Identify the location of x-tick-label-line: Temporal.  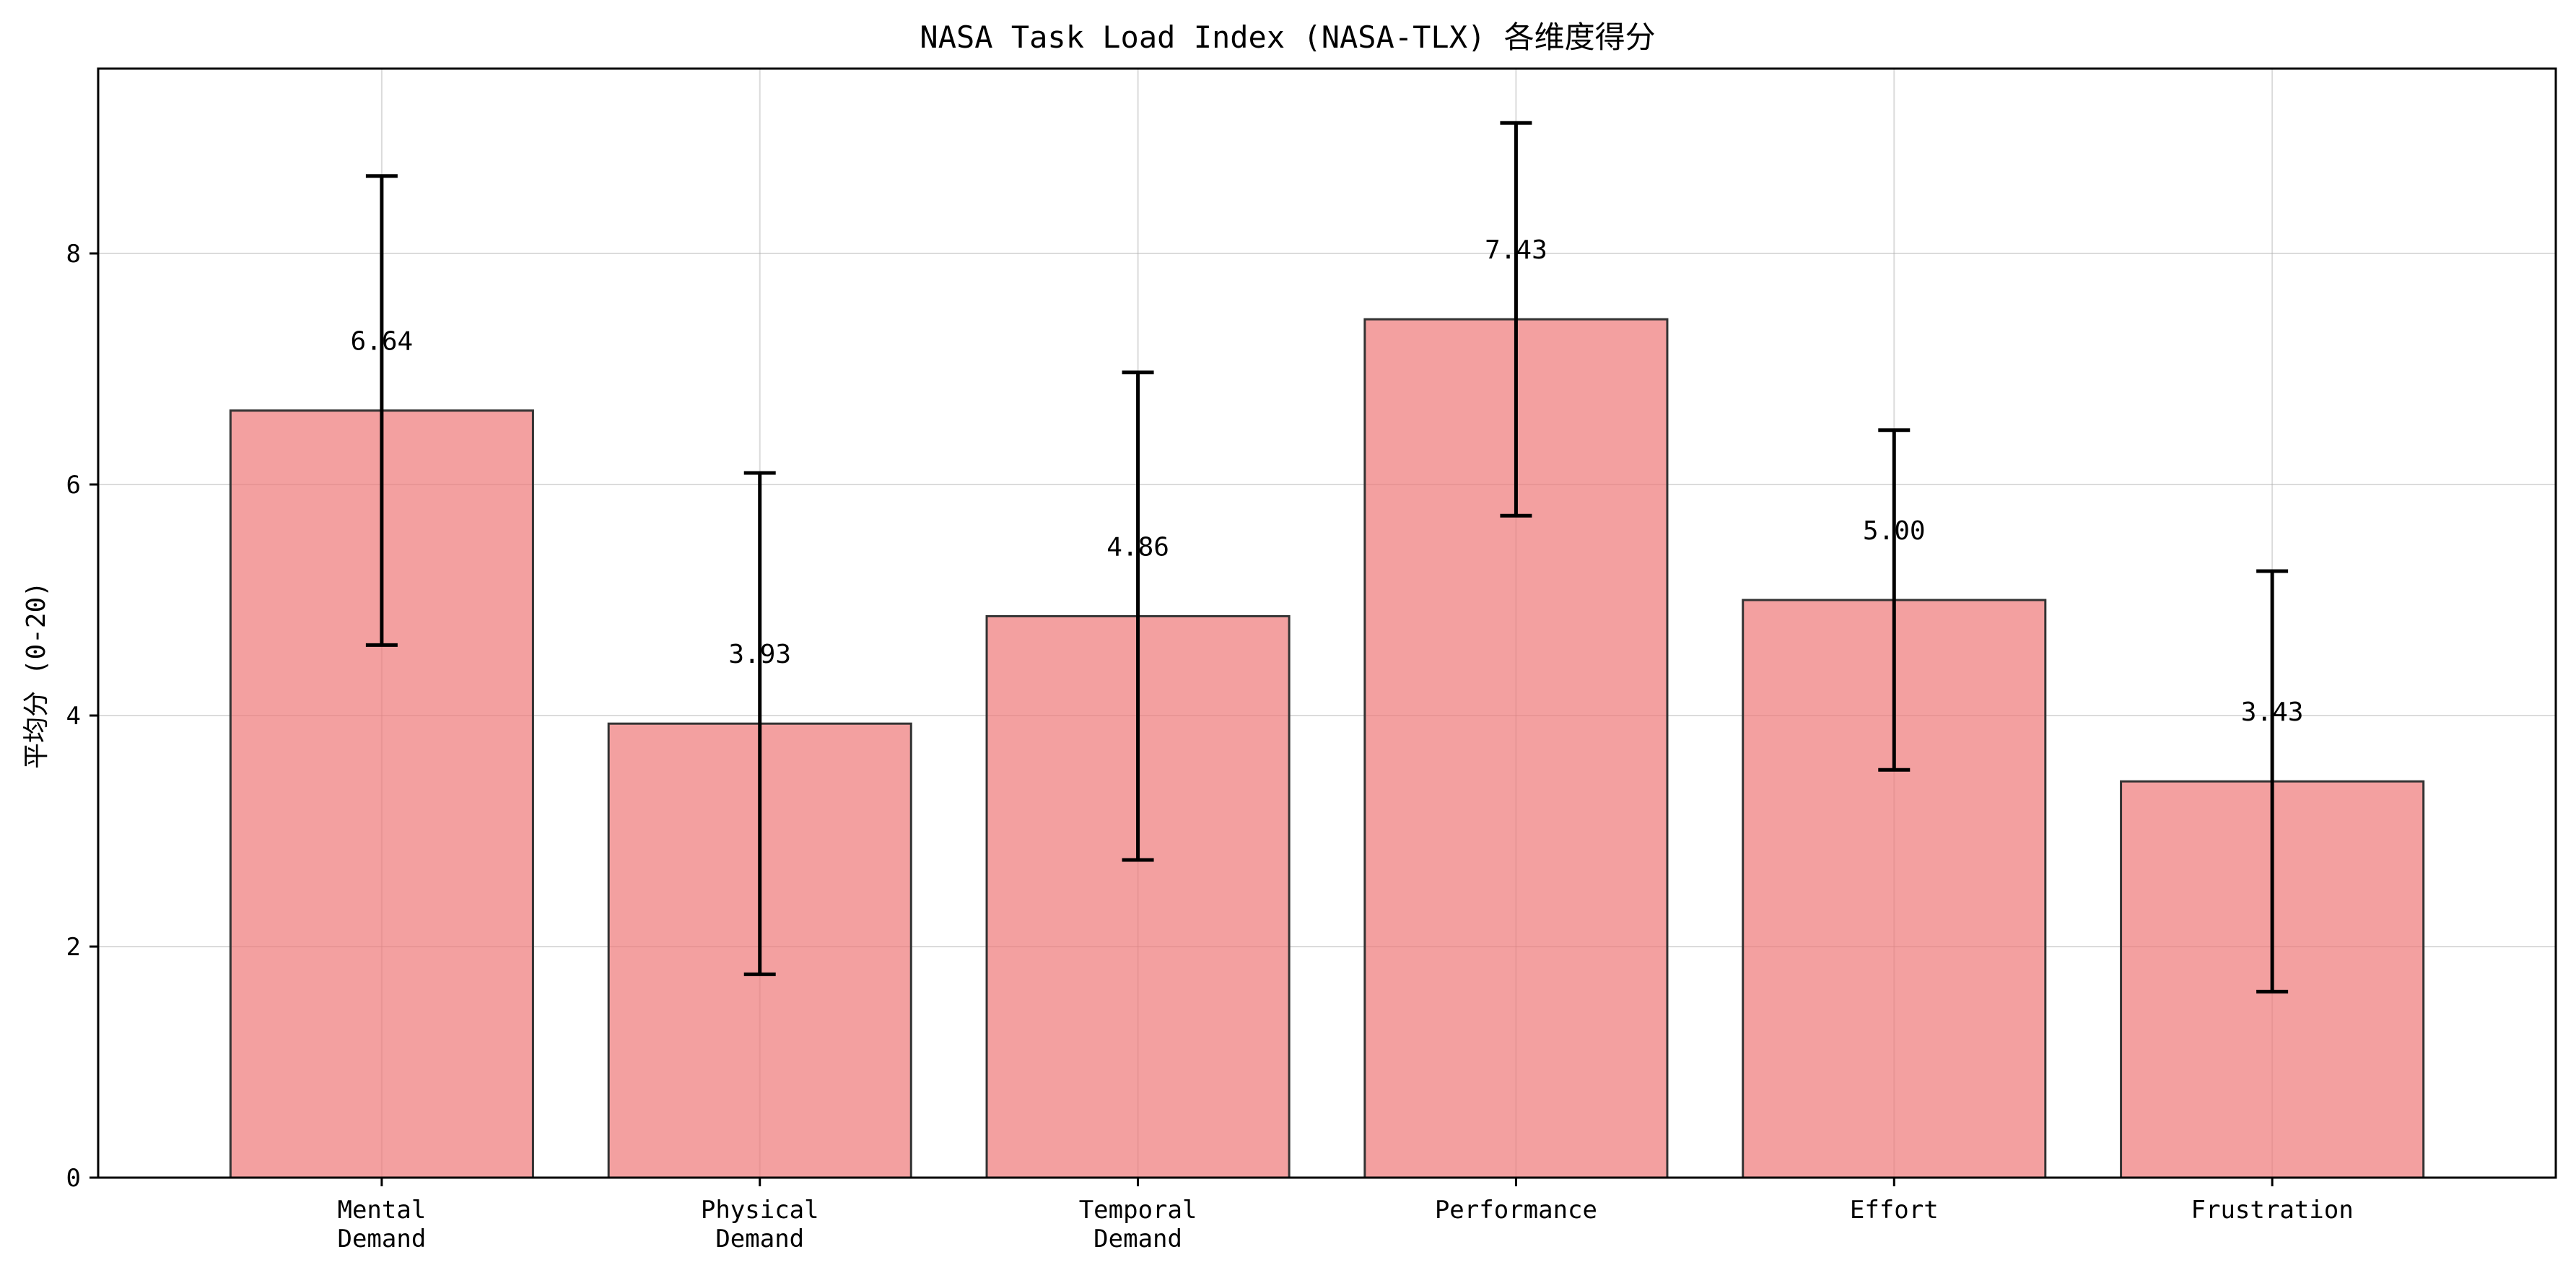
(1138, 1211).